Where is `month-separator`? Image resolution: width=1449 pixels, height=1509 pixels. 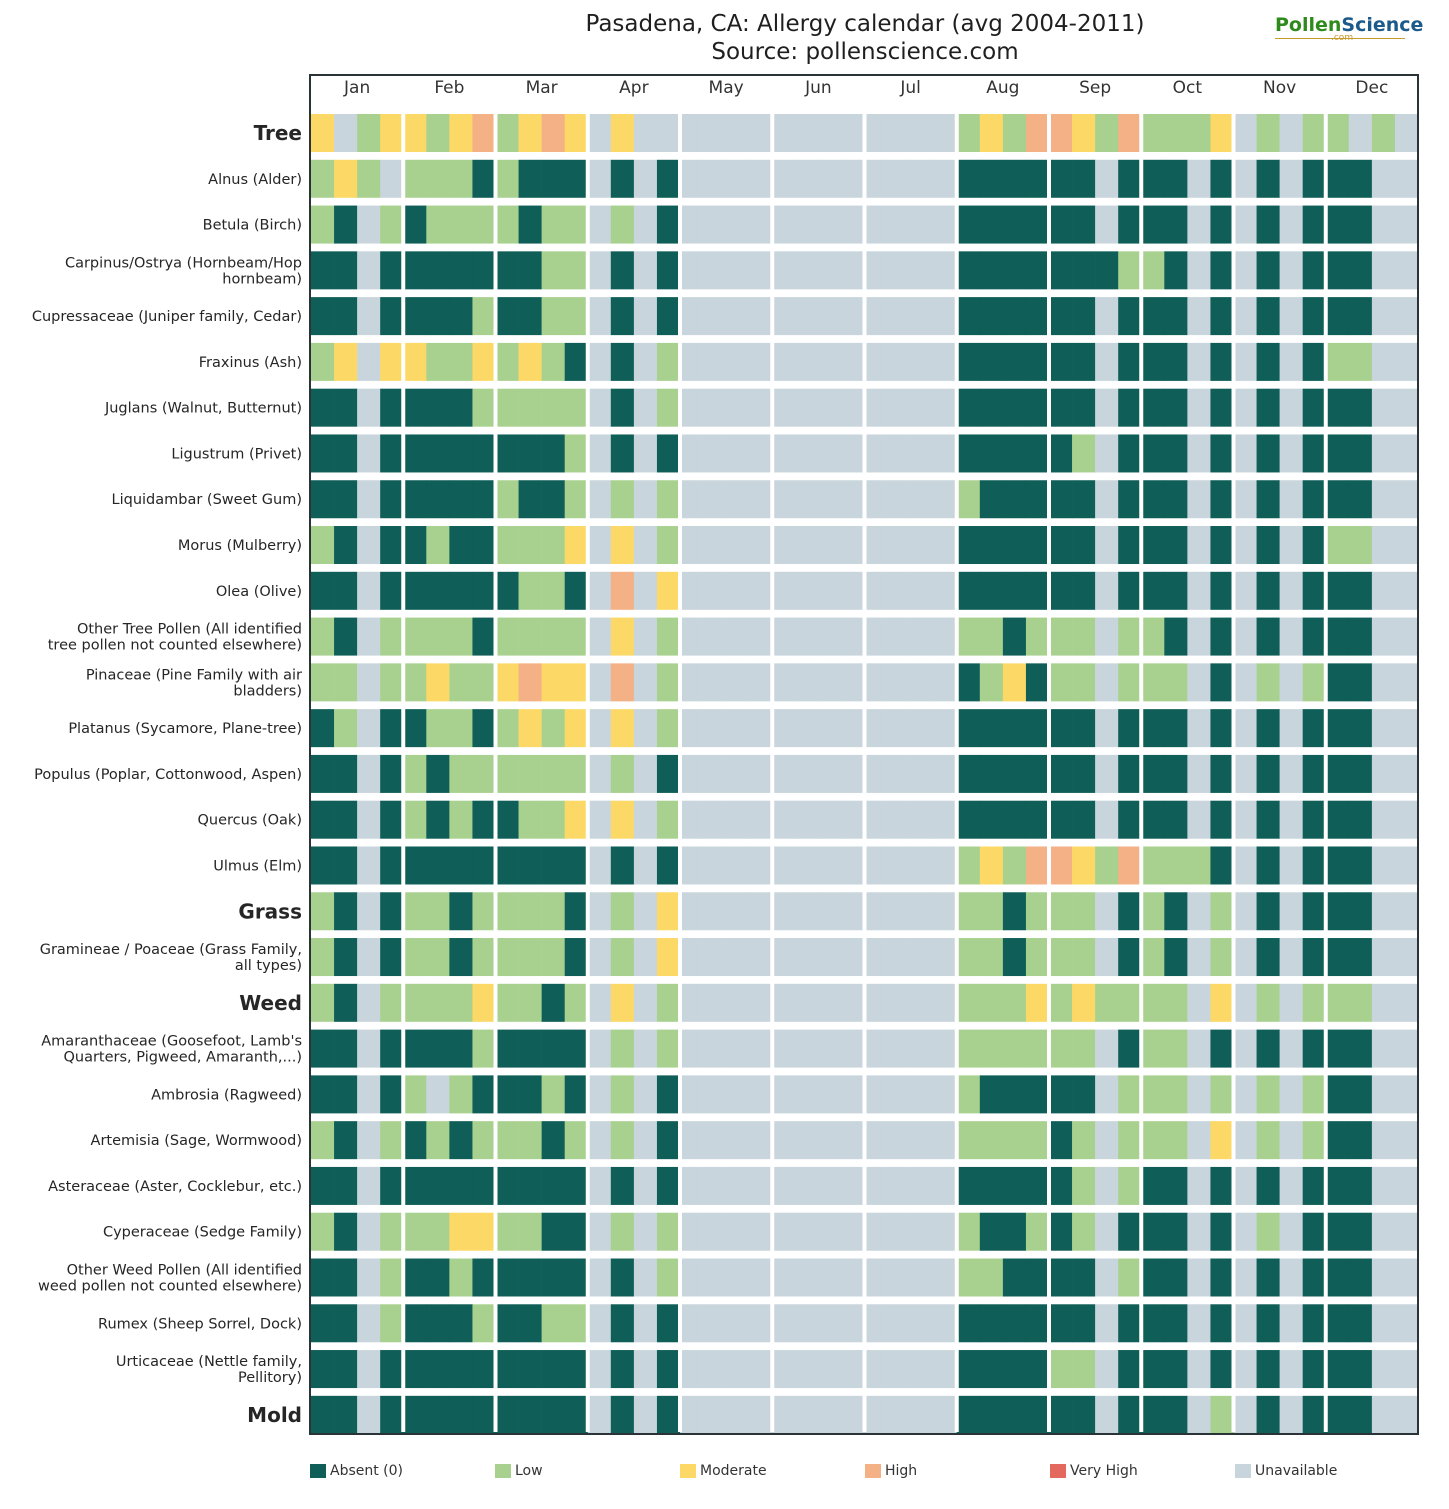 month-separator is located at coordinates (1233, 771).